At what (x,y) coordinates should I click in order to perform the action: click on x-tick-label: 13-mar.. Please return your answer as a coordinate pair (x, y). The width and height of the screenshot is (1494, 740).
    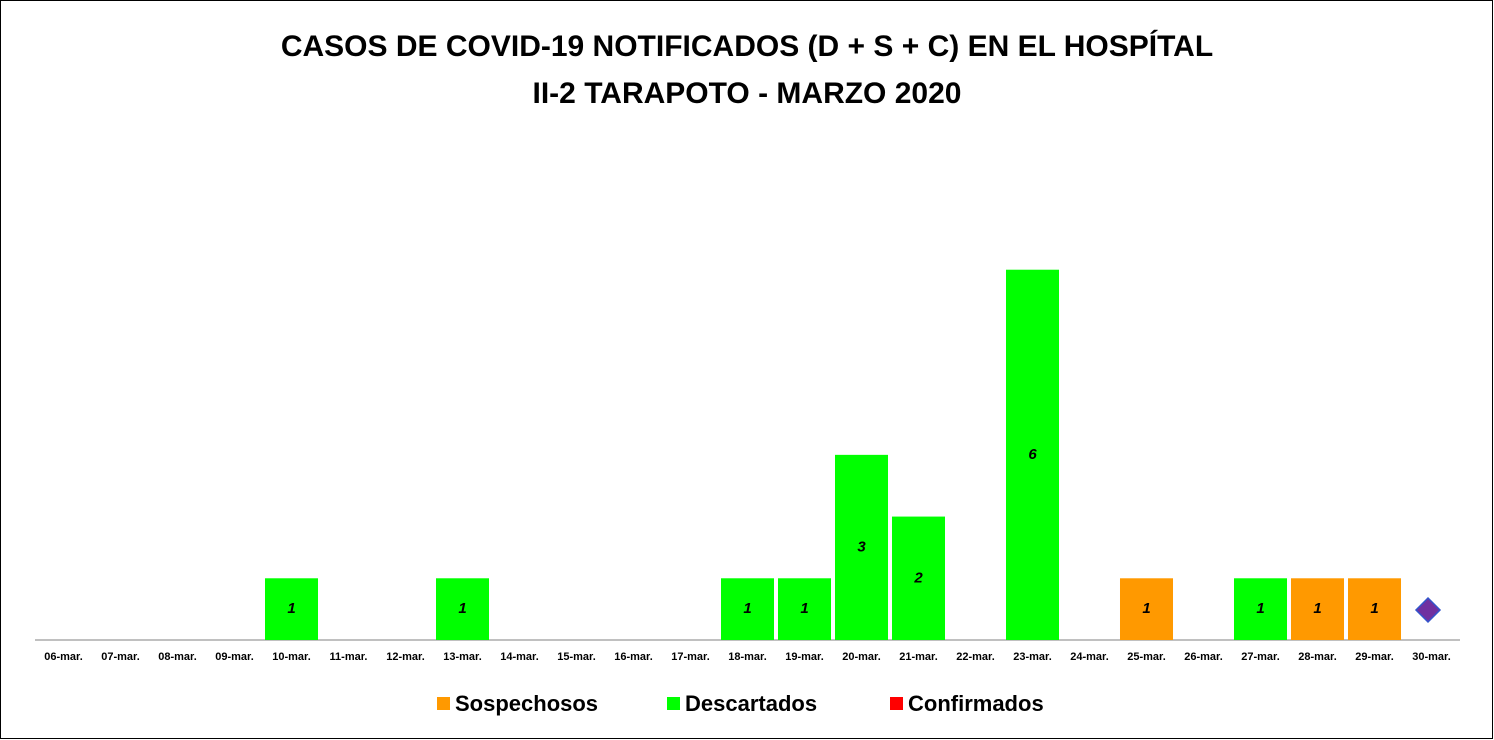
    Looking at the image, I should click on (462, 657).